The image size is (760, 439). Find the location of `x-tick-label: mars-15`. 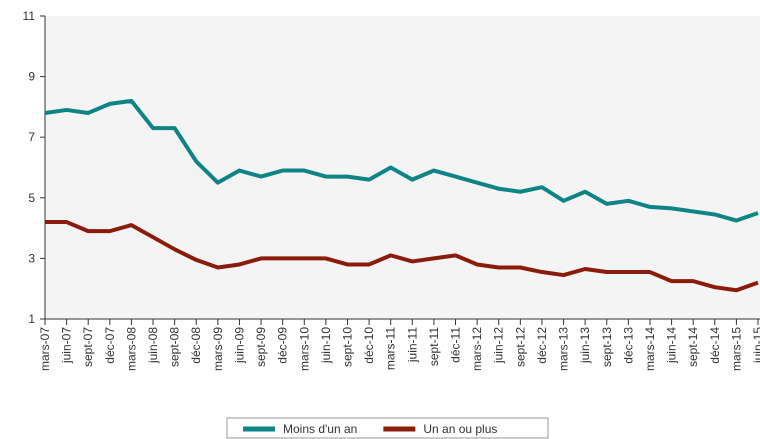

x-tick-label: mars-15 is located at coordinates (736, 349).